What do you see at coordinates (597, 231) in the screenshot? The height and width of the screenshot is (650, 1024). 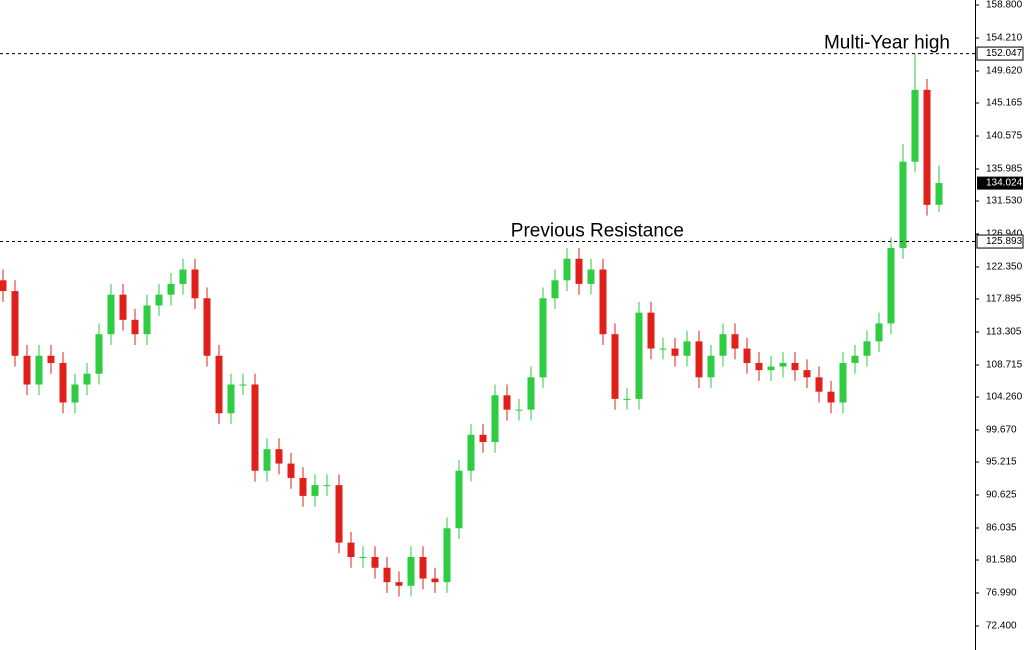 I see `level-annotation: Previous Resistance` at bounding box center [597, 231].